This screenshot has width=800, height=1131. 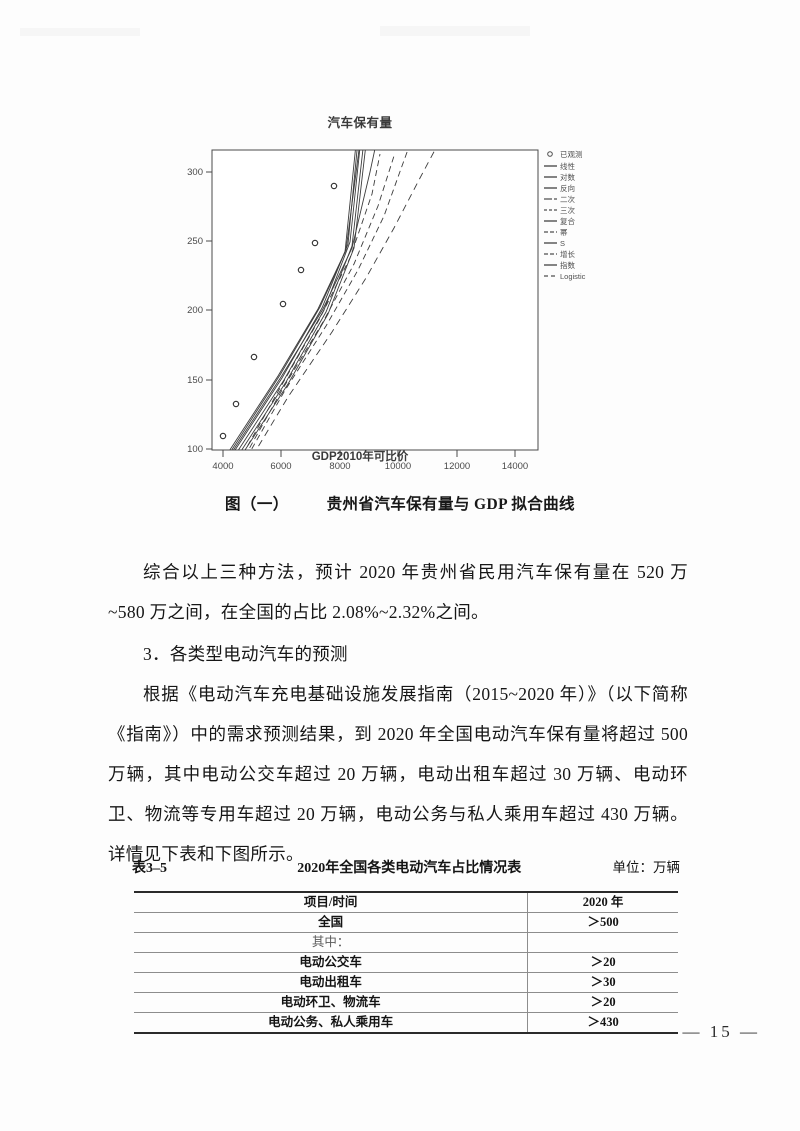 What do you see at coordinates (331, 962) in the screenshot?
I see `table-cell-item: 电动公交车` at bounding box center [331, 962].